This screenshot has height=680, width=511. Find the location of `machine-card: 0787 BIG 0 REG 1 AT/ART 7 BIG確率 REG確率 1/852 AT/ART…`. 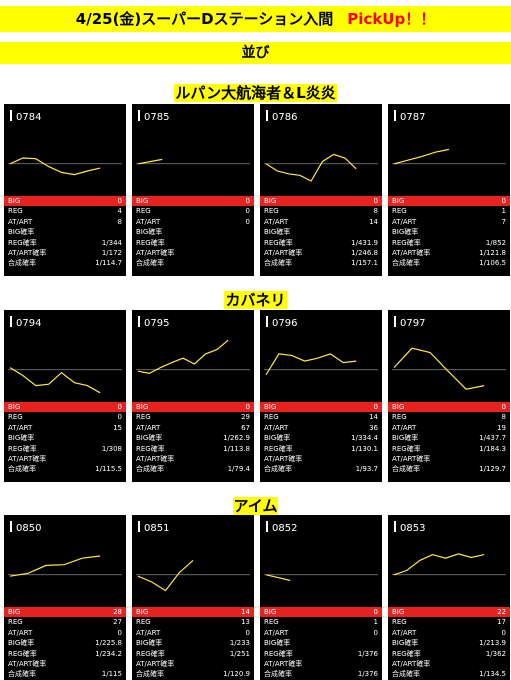

machine-card: 0787 BIG 0 REG 1 AT/ART 7 BIG確率 REG確率 1/852 AT/ART… is located at coordinates (449, 190).